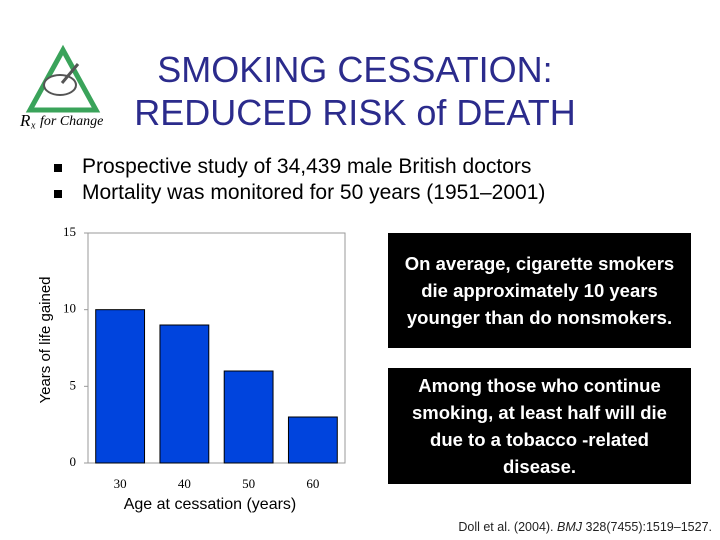  What do you see at coordinates (647, 527) in the screenshot?
I see `citation-text: 328(7455):1519–1527.` at bounding box center [647, 527].